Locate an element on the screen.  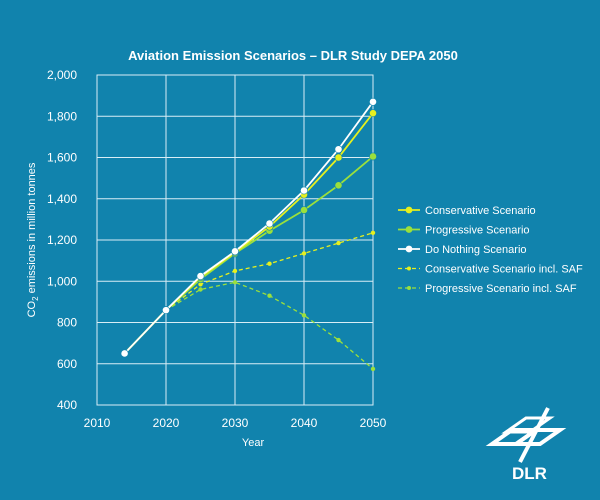
dlr-logo-text: DLR is located at coordinates (529, 473).